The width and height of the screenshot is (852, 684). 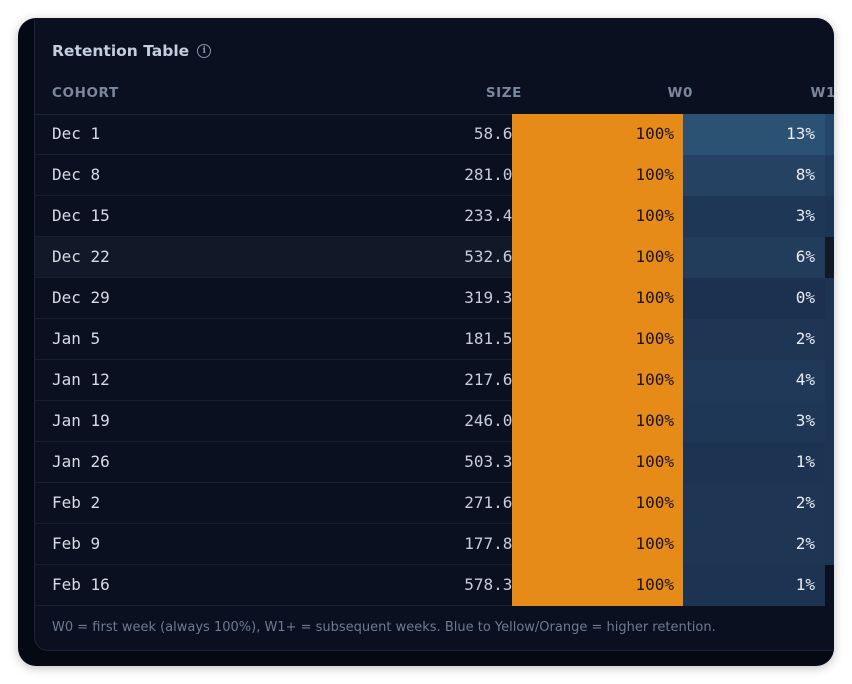 I want to click on w1-cell: 0%, so click(x=754, y=298).